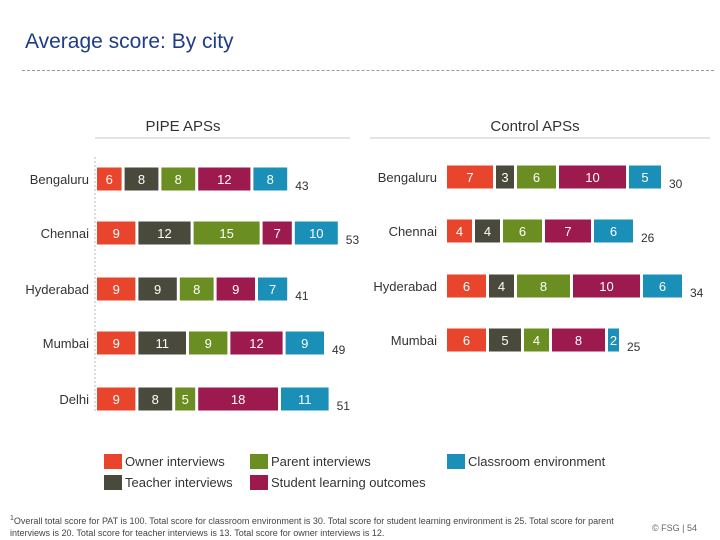  Describe the element at coordinates (321, 461) in the screenshot. I see `legend-label-parent: Parent interviews` at that location.